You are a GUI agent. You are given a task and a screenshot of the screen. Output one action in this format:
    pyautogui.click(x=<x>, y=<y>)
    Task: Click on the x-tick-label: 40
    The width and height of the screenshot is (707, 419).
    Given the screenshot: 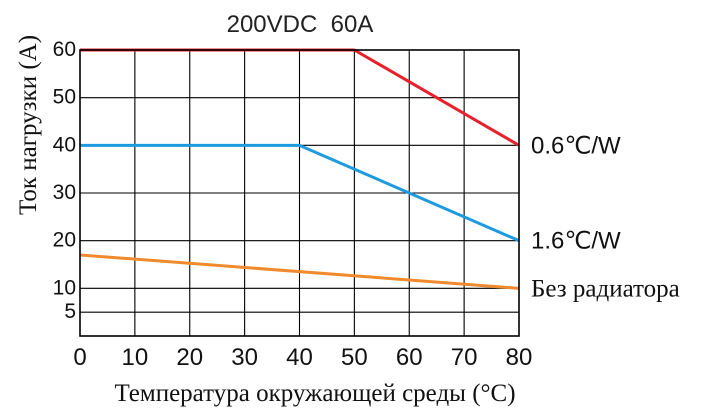 What is the action you would take?
    pyautogui.click(x=299, y=357)
    